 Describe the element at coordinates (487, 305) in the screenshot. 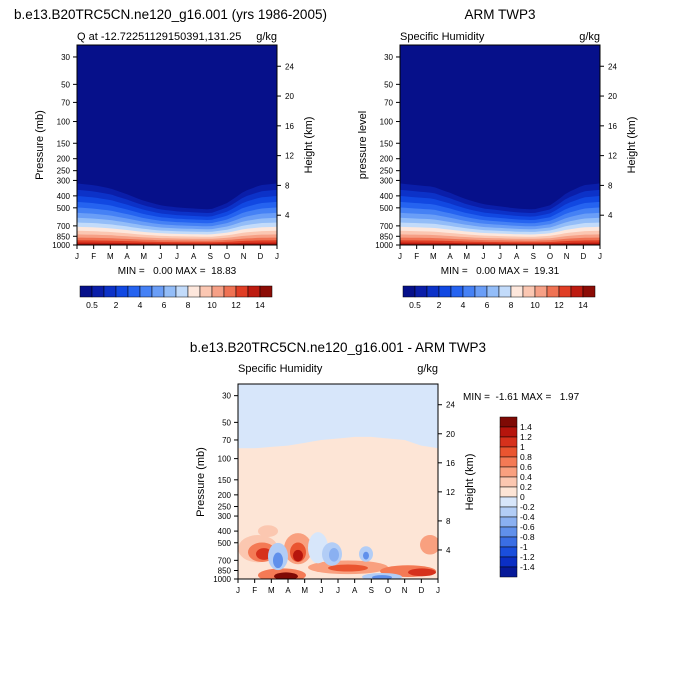

I see `colorbar-label: 6` at that location.